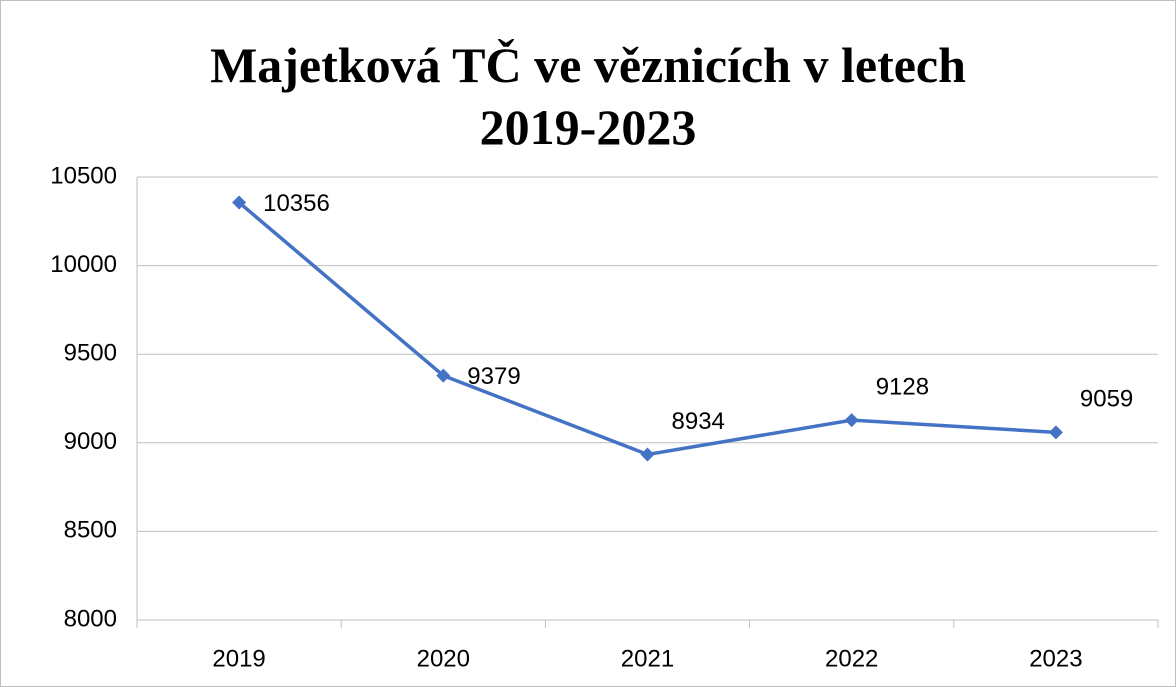 The image size is (1176, 687). Describe the element at coordinates (296, 203) in the screenshot. I see `data-label: 10356` at that location.